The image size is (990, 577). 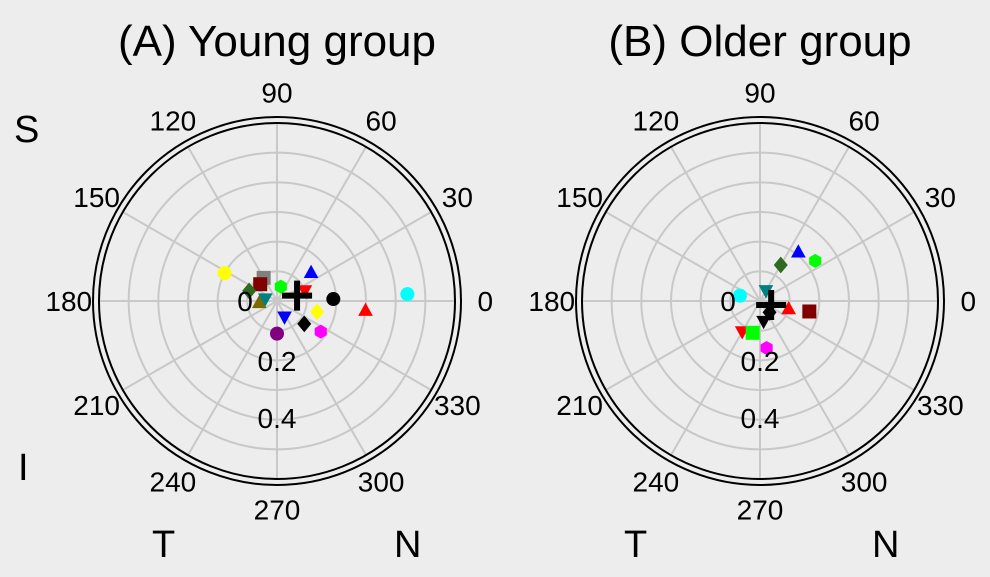 I want to click on chart-title: (A) Young group, so click(x=277, y=41).